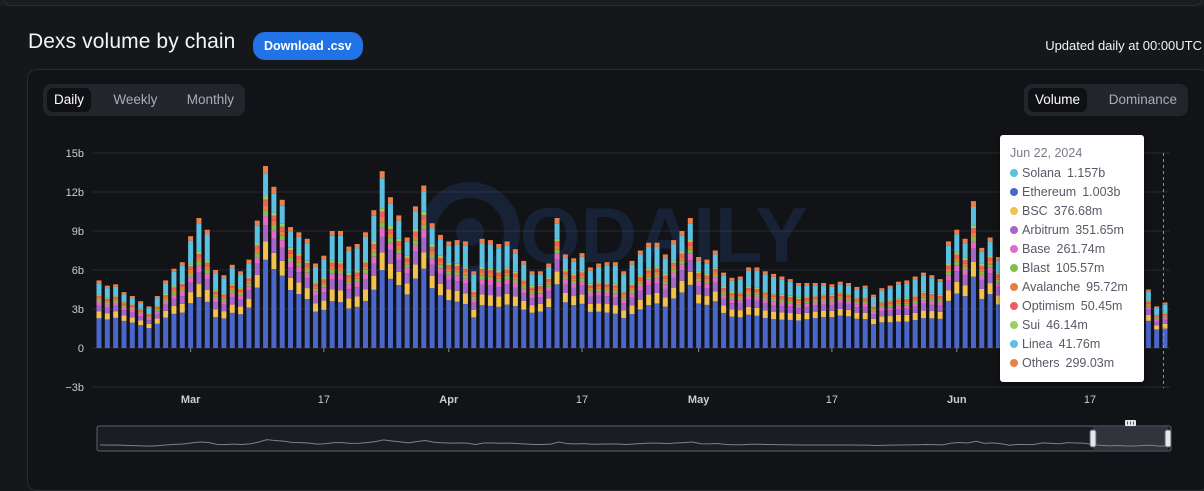 The width and height of the screenshot is (1204, 491). Describe the element at coordinates (210, 99) in the screenshot. I see `tab-monthly: Monthly` at that location.